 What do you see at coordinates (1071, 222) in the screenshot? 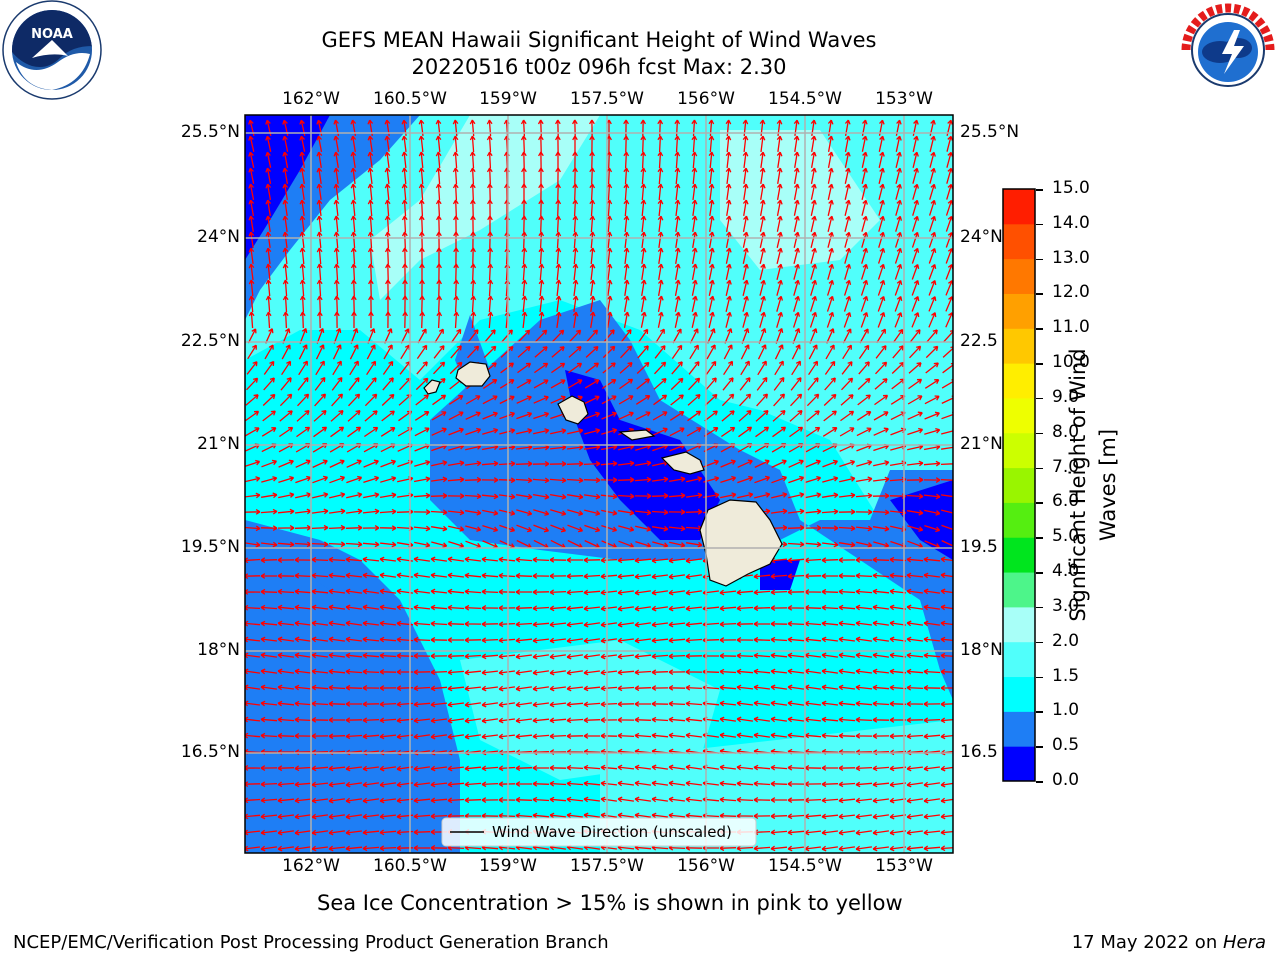
I see `colorbar-tick-label: 14.0` at bounding box center [1071, 222].